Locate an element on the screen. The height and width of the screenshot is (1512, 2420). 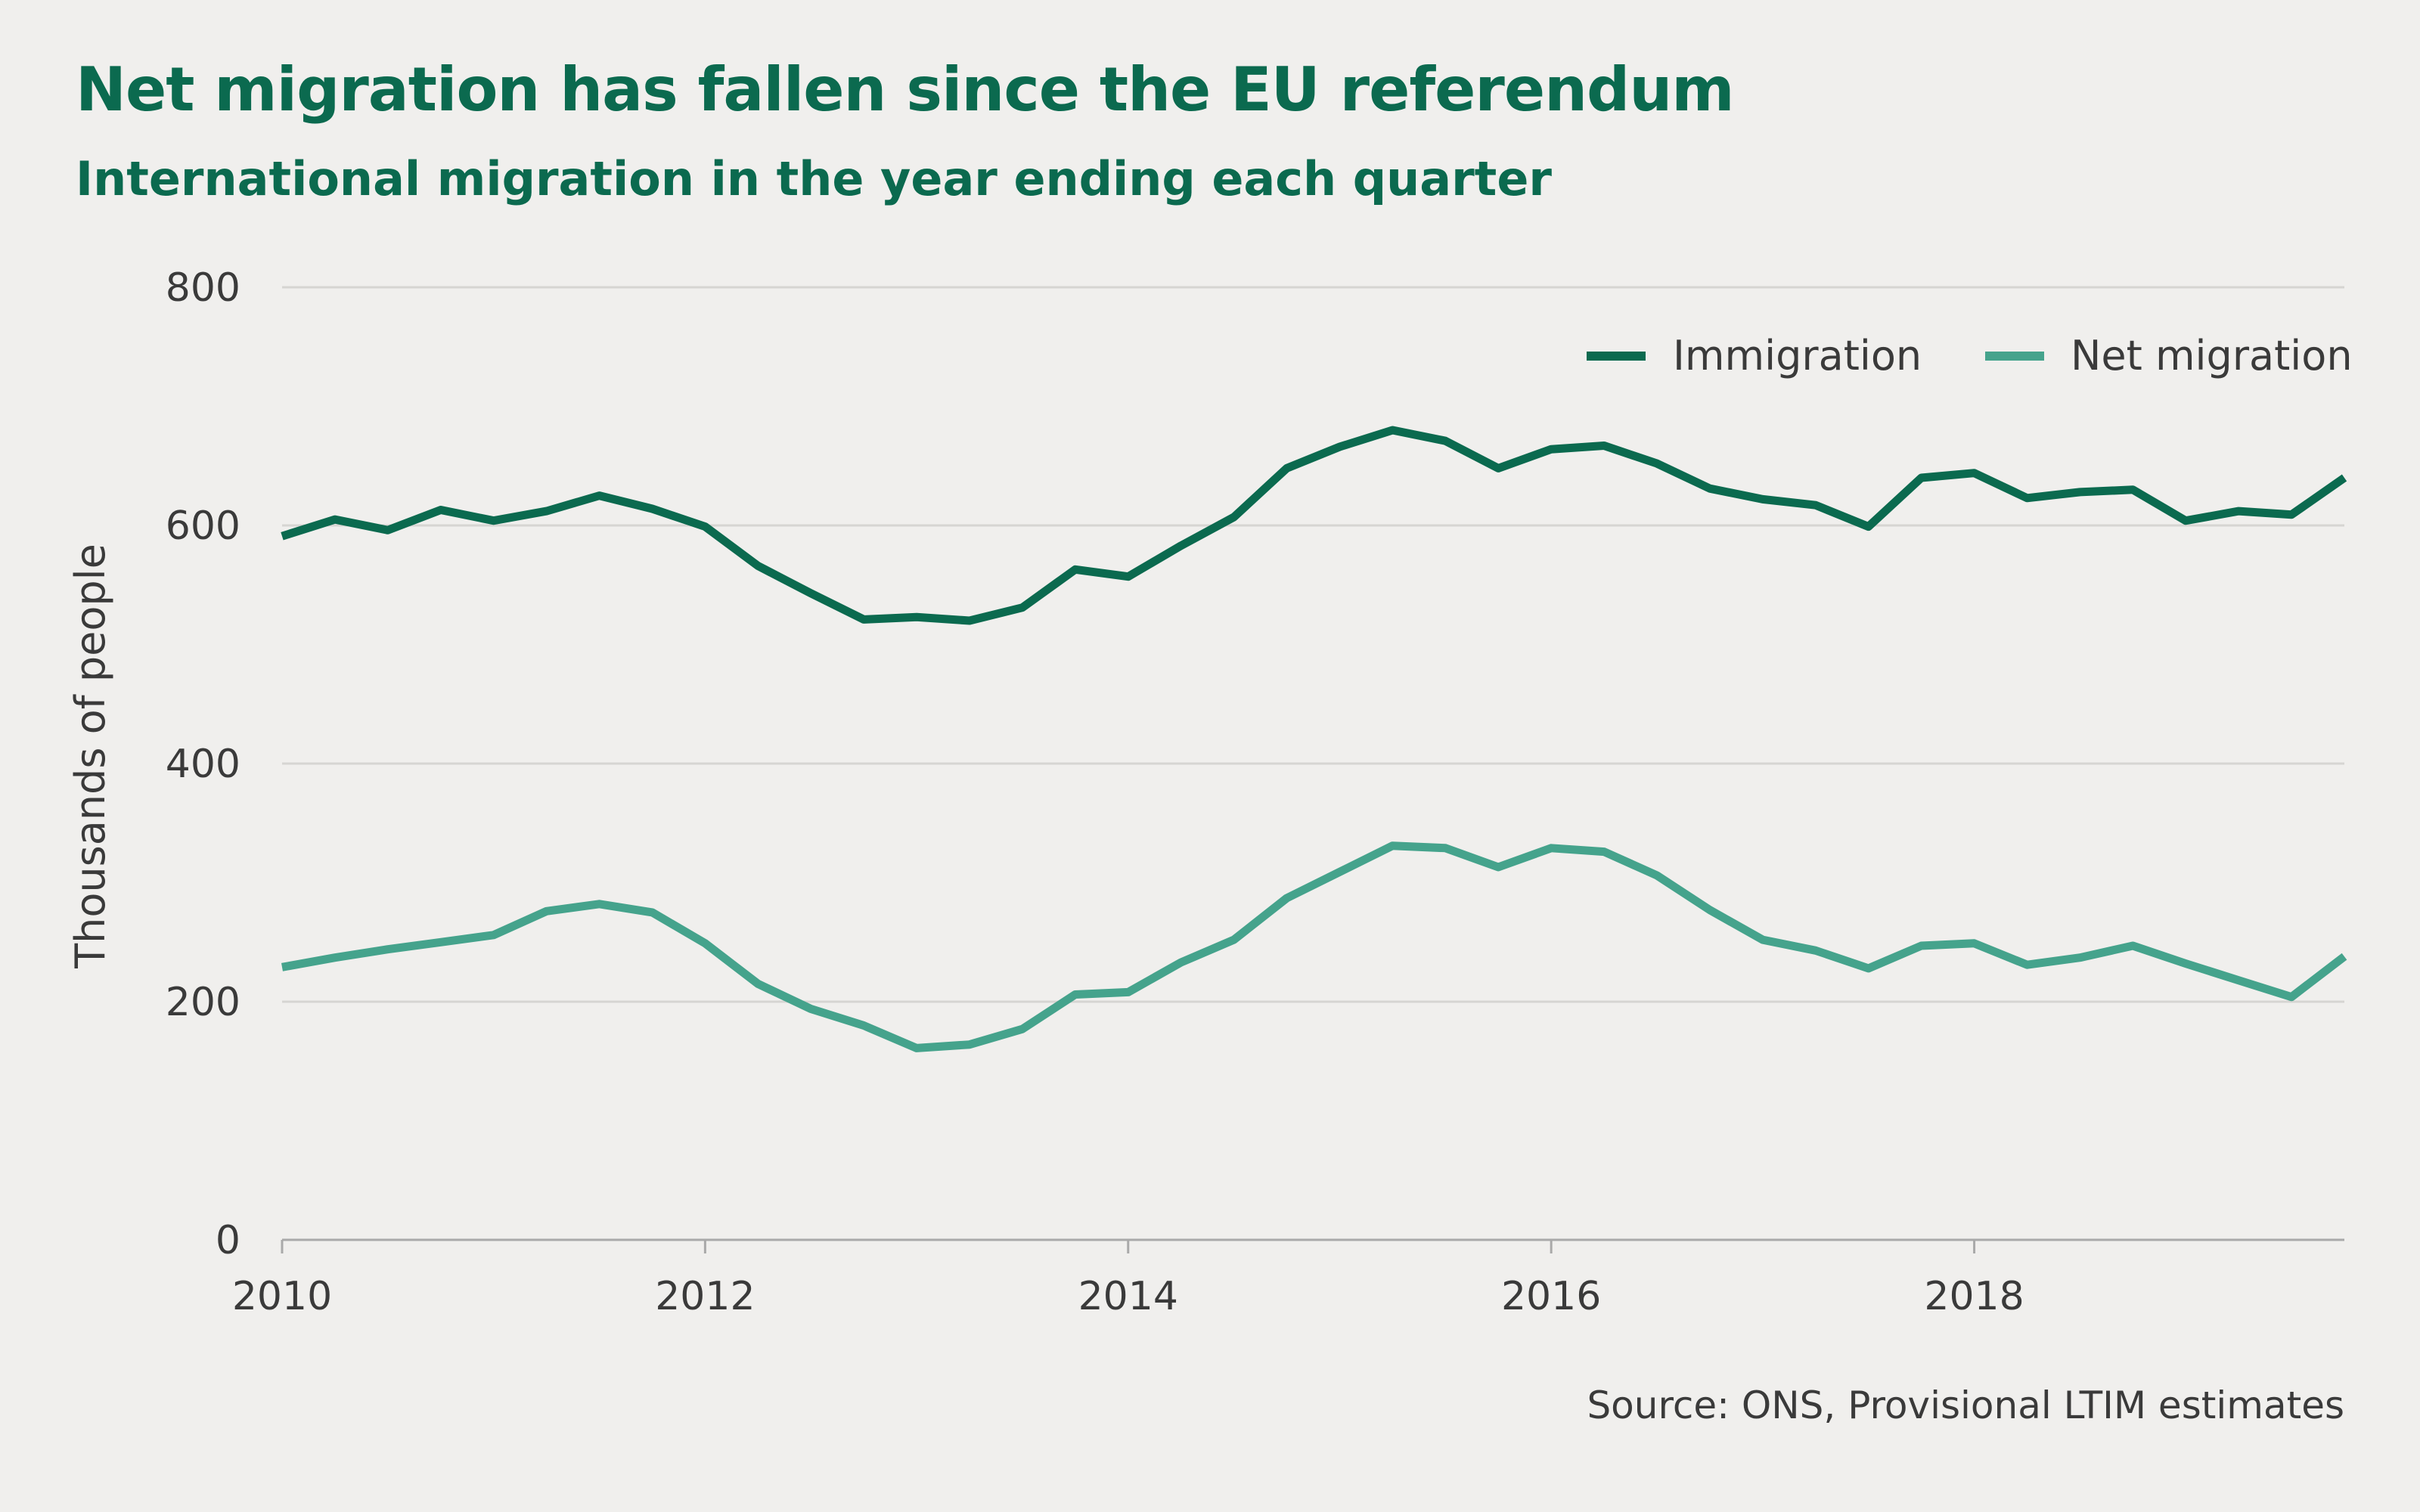
x-tick-label: 2014 is located at coordinates (1128, 1296).